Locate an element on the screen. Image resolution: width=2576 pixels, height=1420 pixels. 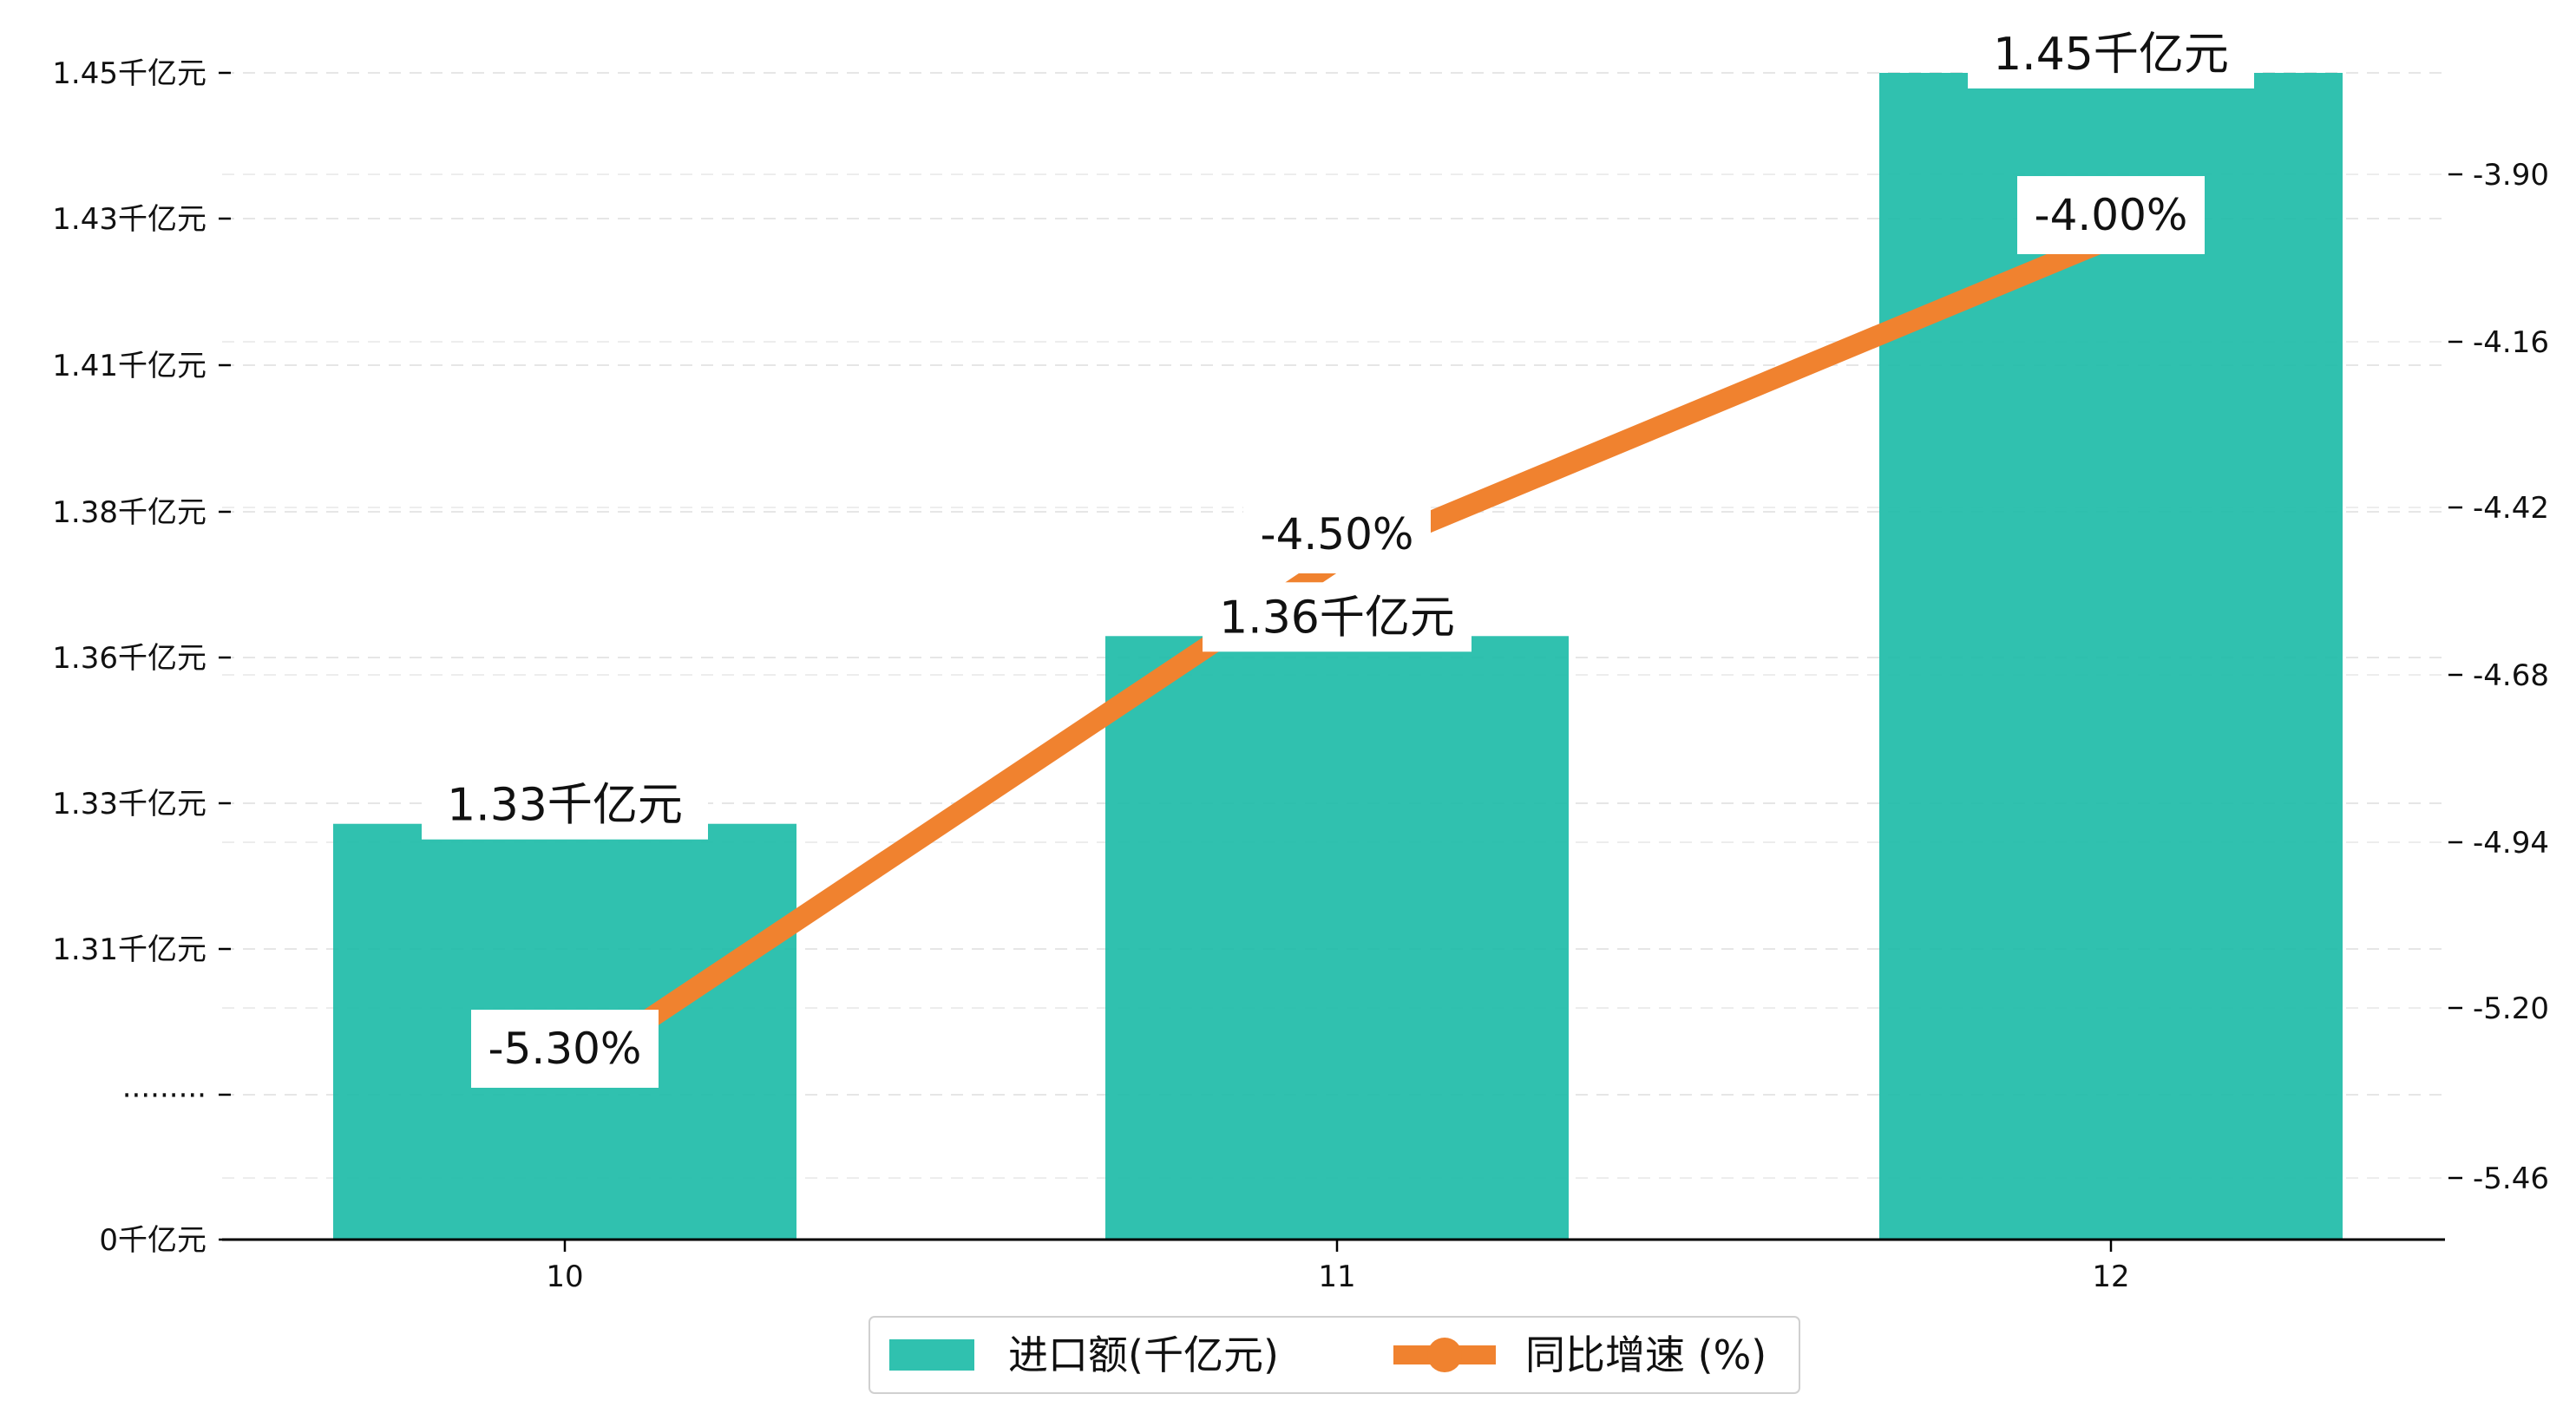
y-right-tick-label: -4.94 is located at coordinates (2511, 843).